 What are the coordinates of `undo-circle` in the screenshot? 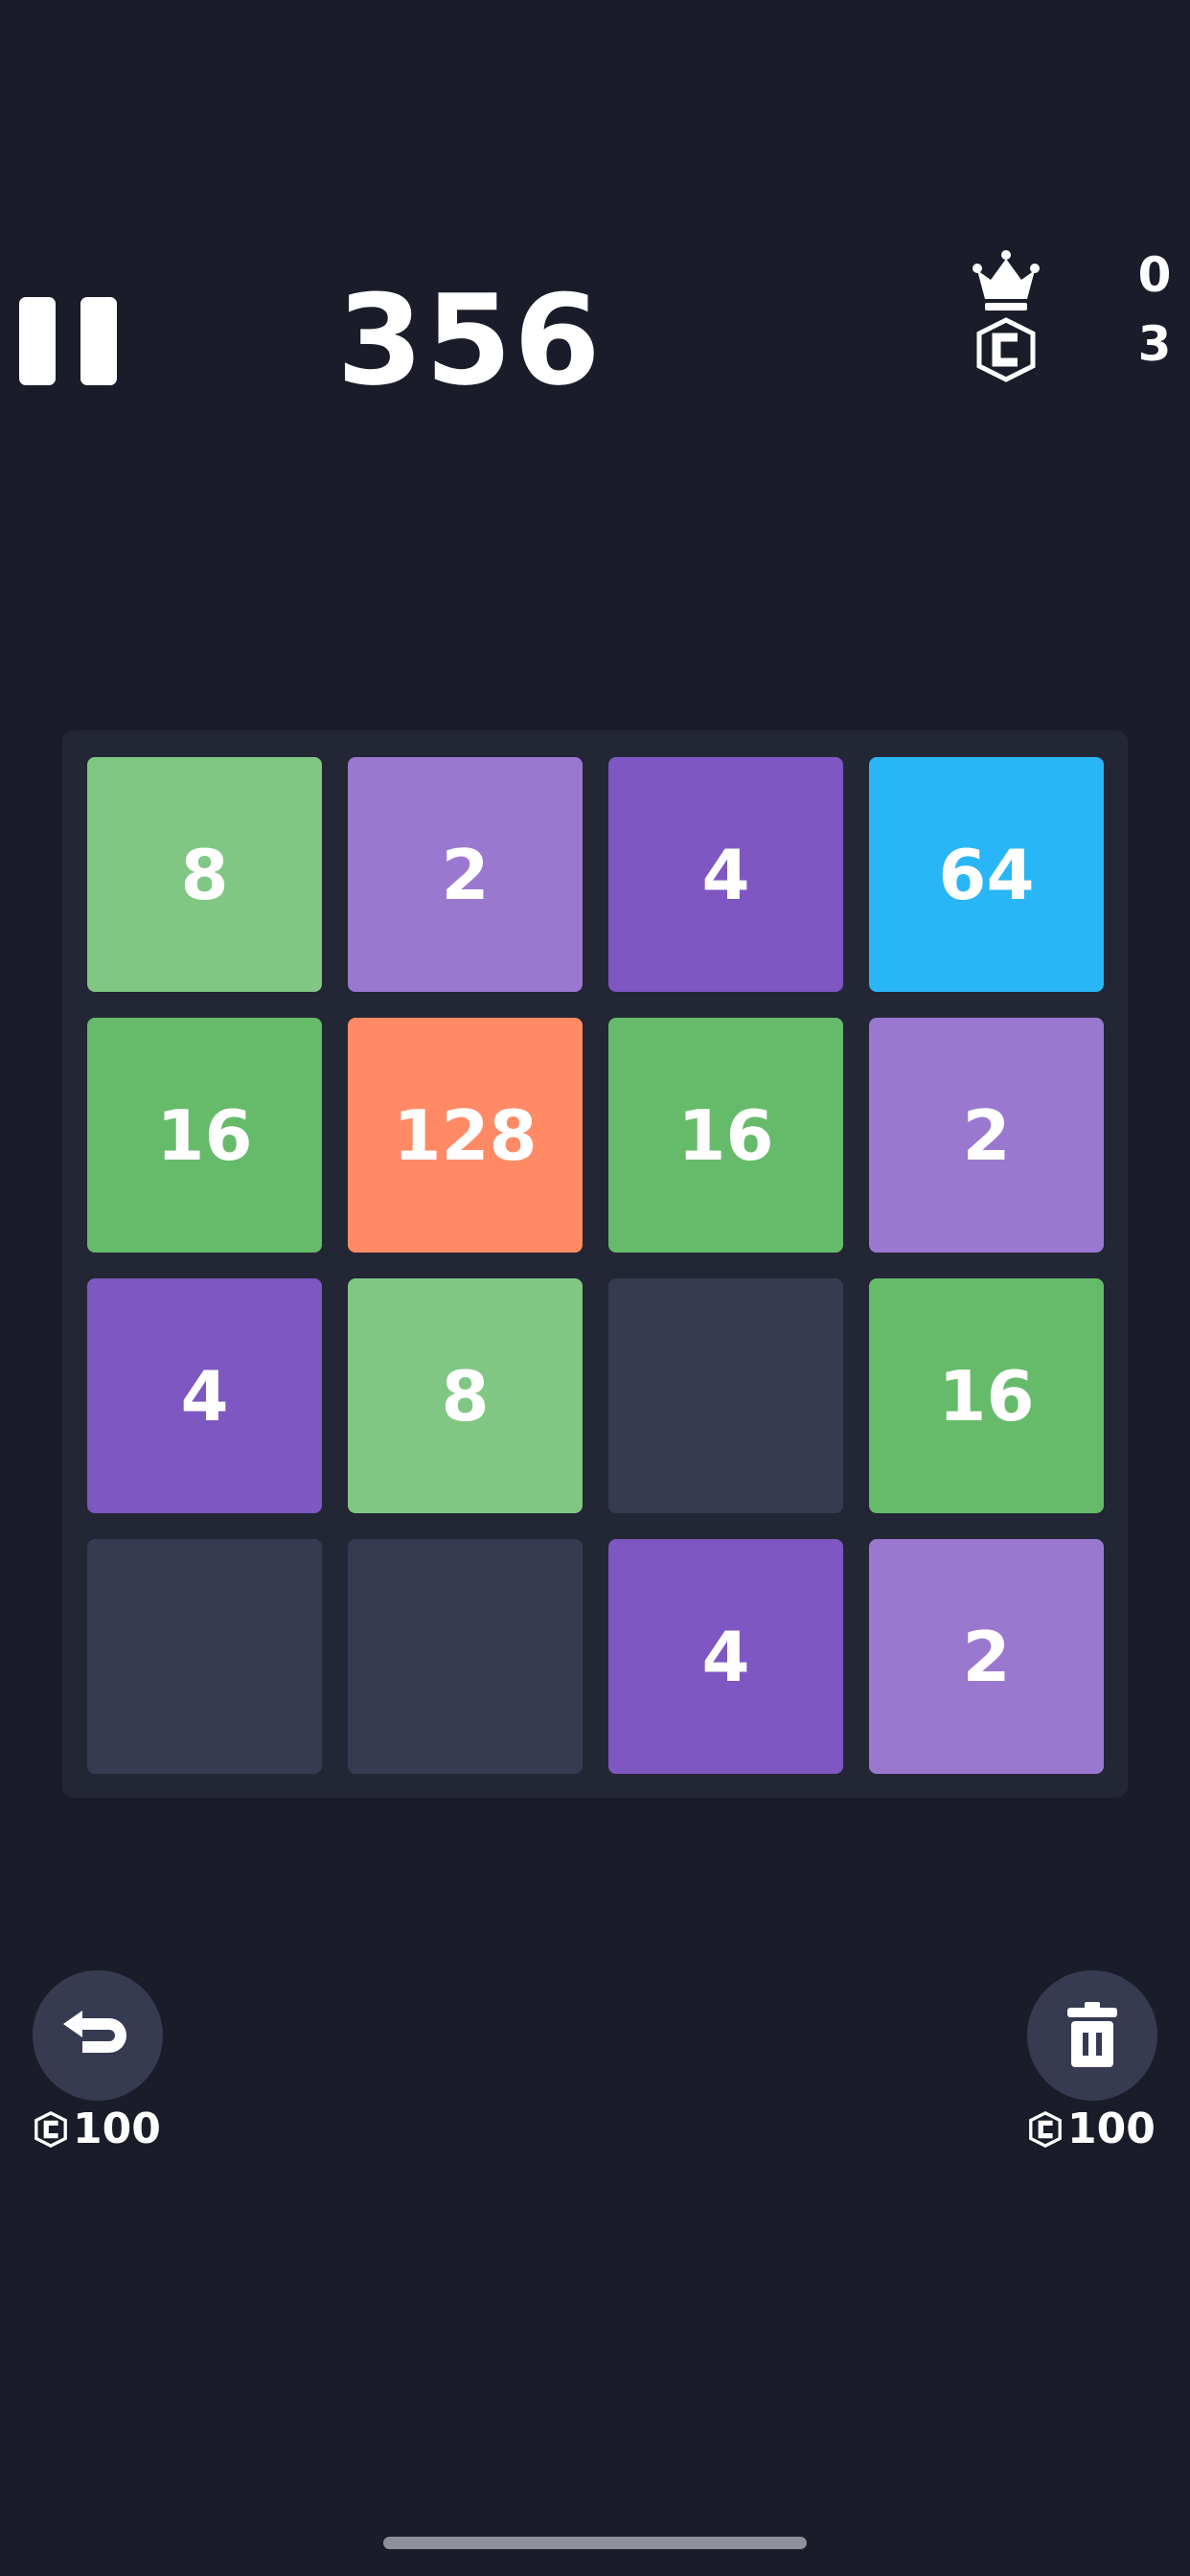 It's located at (98, 2035).